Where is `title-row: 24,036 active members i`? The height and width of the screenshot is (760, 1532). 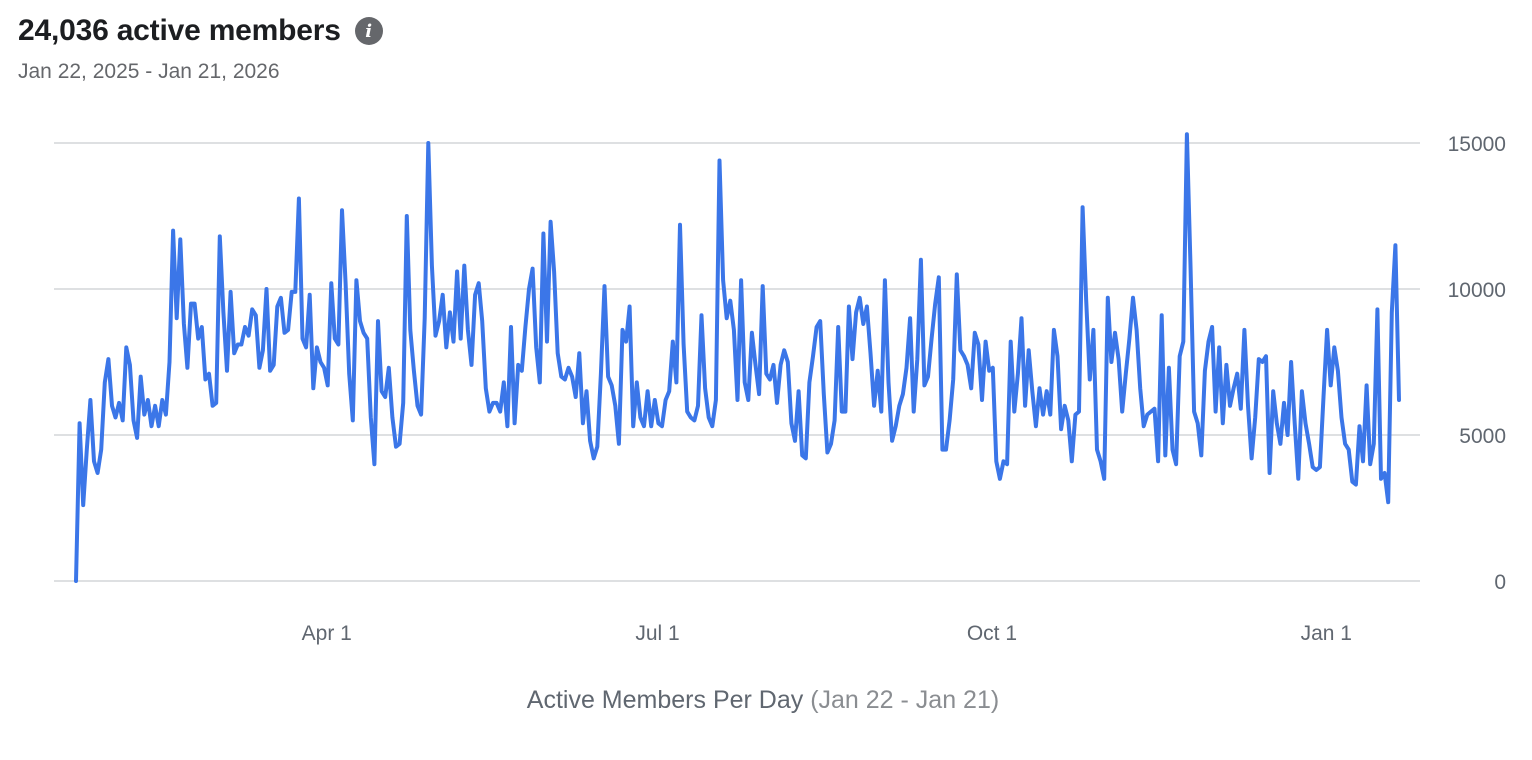 title-row: 24,036 active members i is located at coordinates (200, 31).